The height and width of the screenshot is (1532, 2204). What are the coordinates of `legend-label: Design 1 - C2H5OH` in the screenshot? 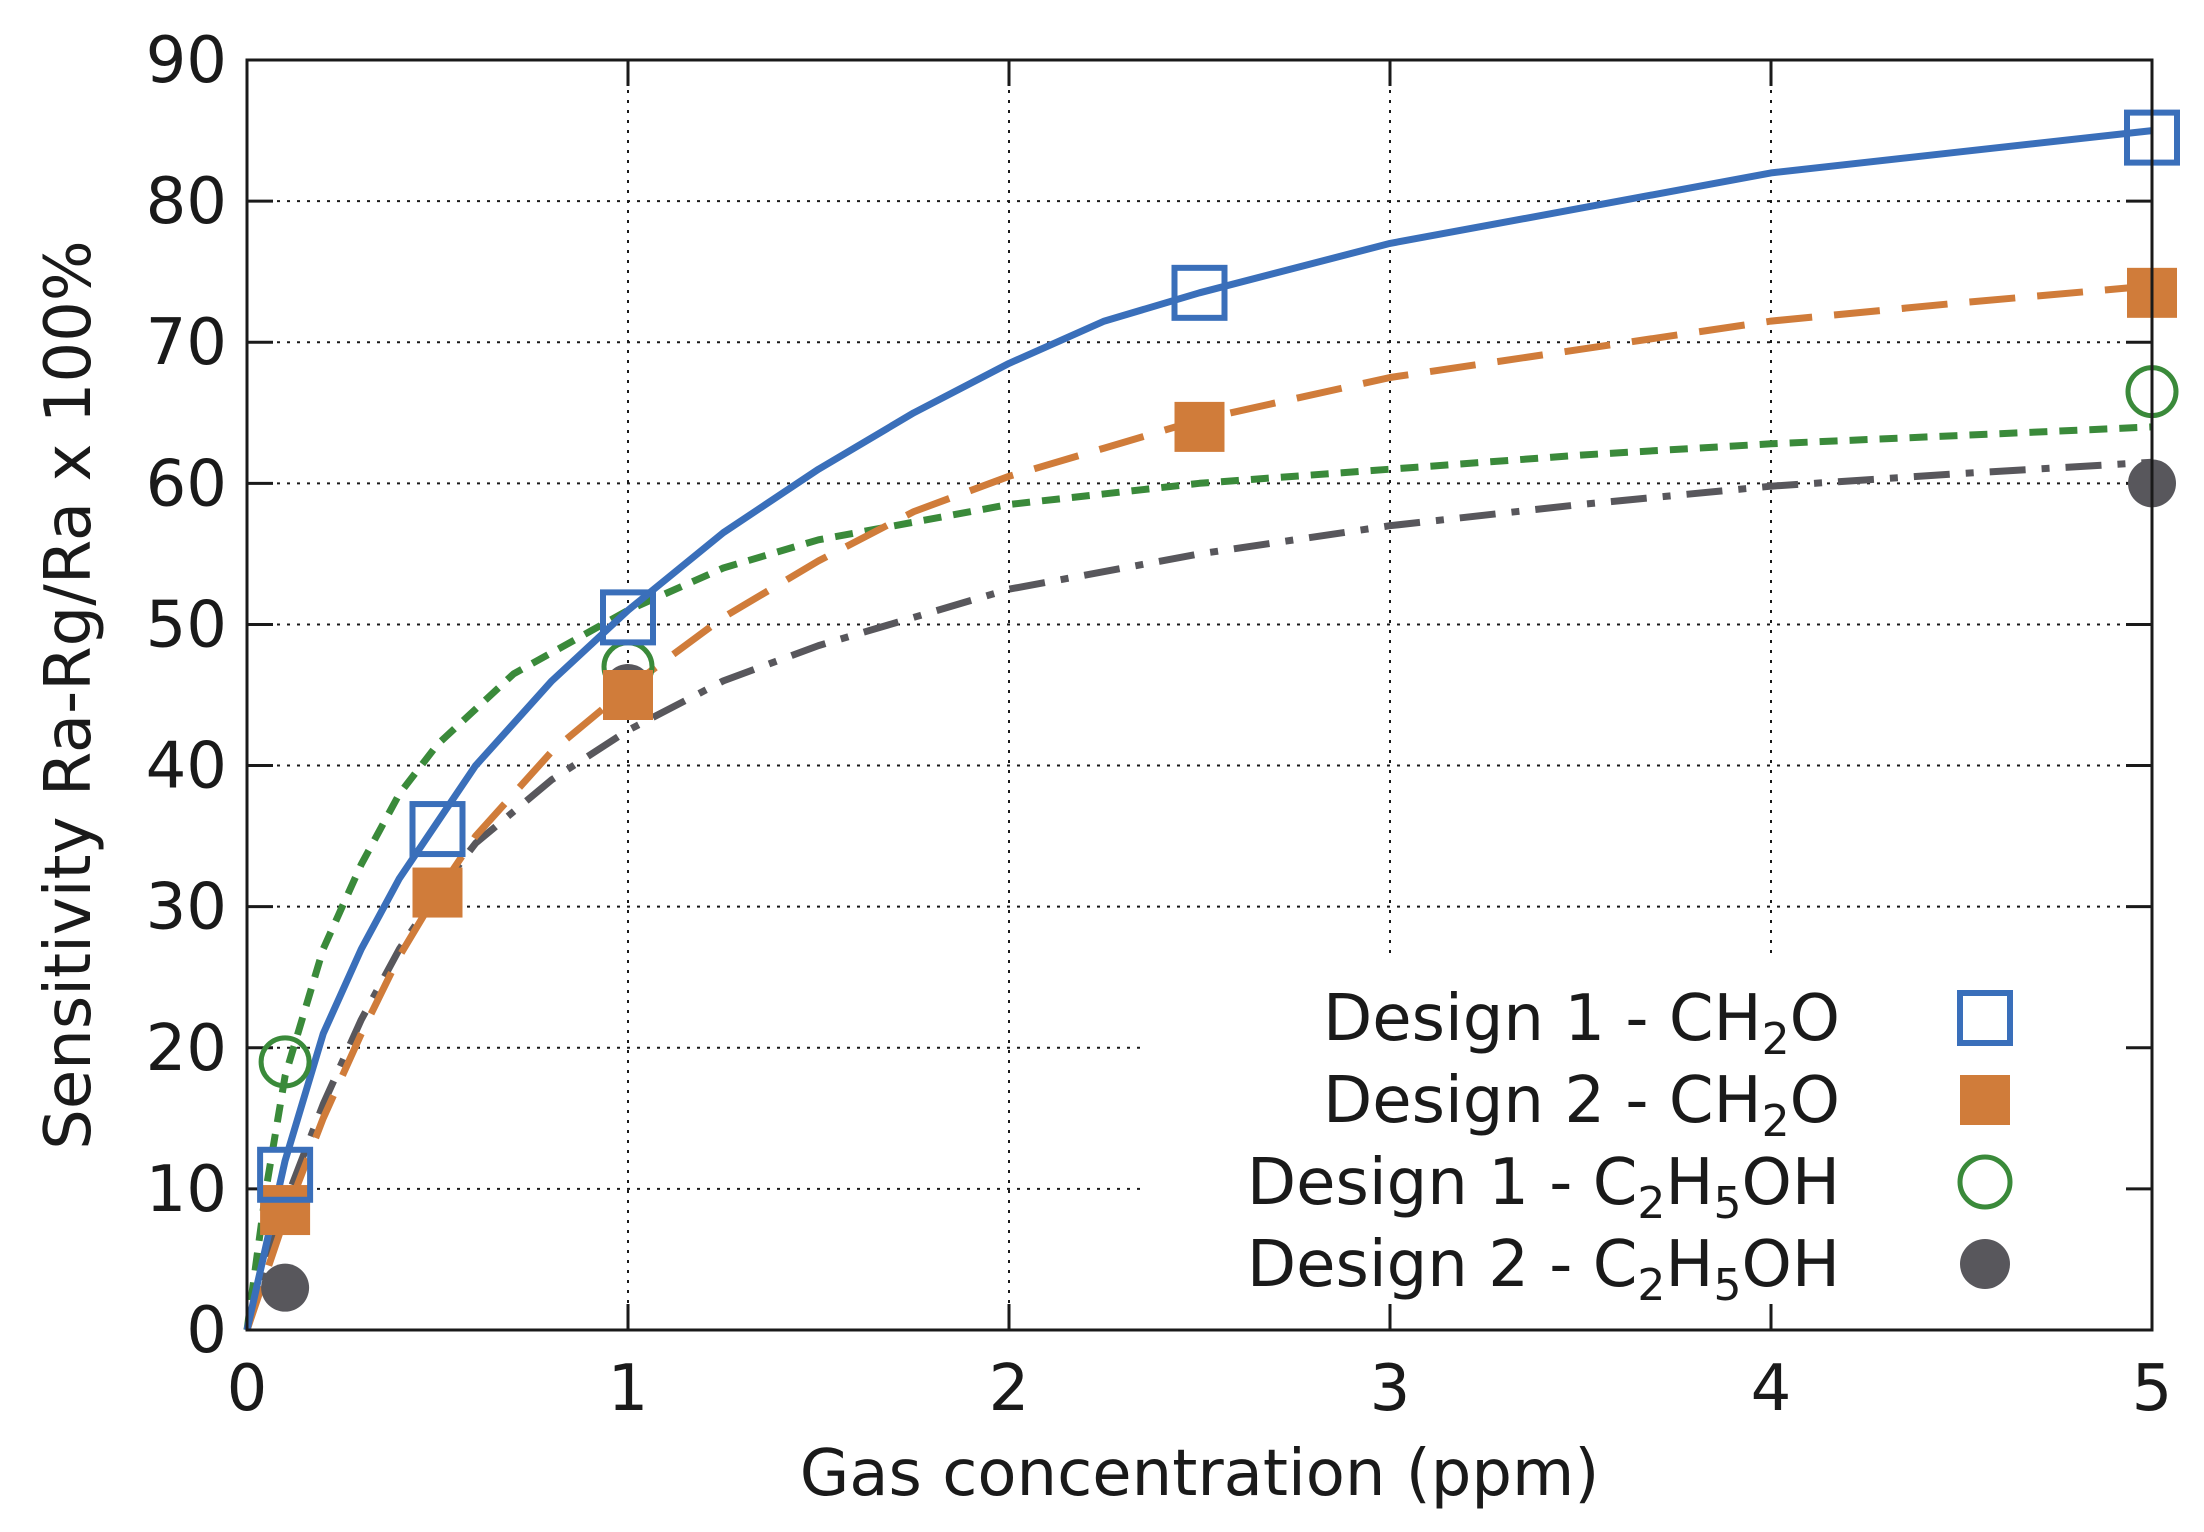 It's located at (1543, 1187).